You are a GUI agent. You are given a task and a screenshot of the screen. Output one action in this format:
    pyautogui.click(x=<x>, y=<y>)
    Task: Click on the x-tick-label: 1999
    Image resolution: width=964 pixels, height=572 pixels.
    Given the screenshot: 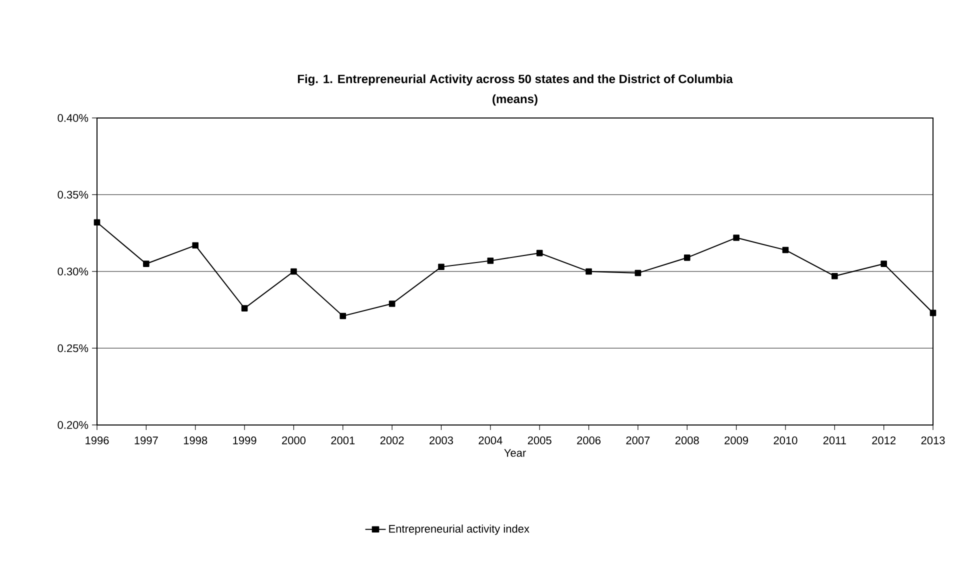 What is the action you would take?
    pyautogui.click(x=244, y=440)
    